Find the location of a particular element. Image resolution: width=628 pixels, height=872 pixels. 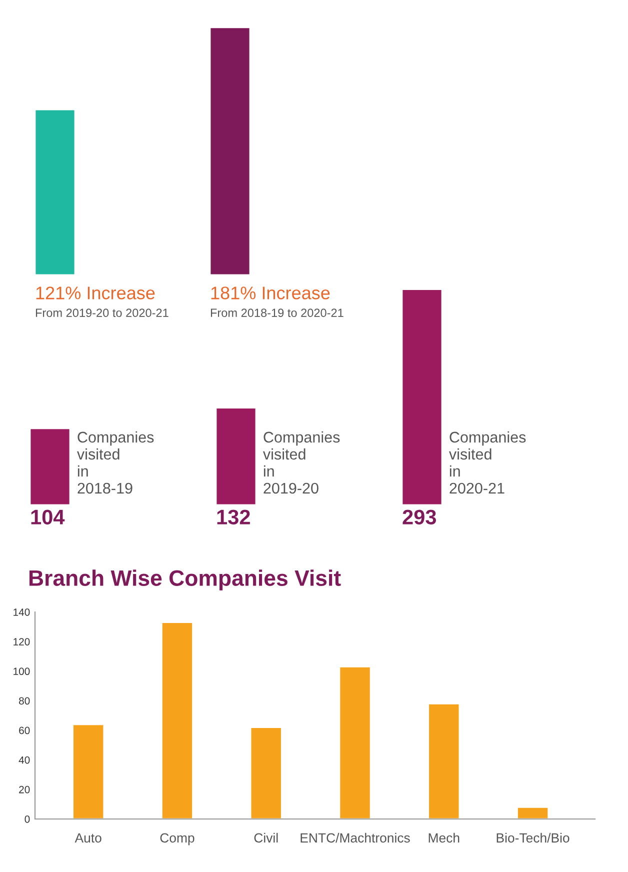

y-tick-label: 100 is located at coordinates (22, 672).